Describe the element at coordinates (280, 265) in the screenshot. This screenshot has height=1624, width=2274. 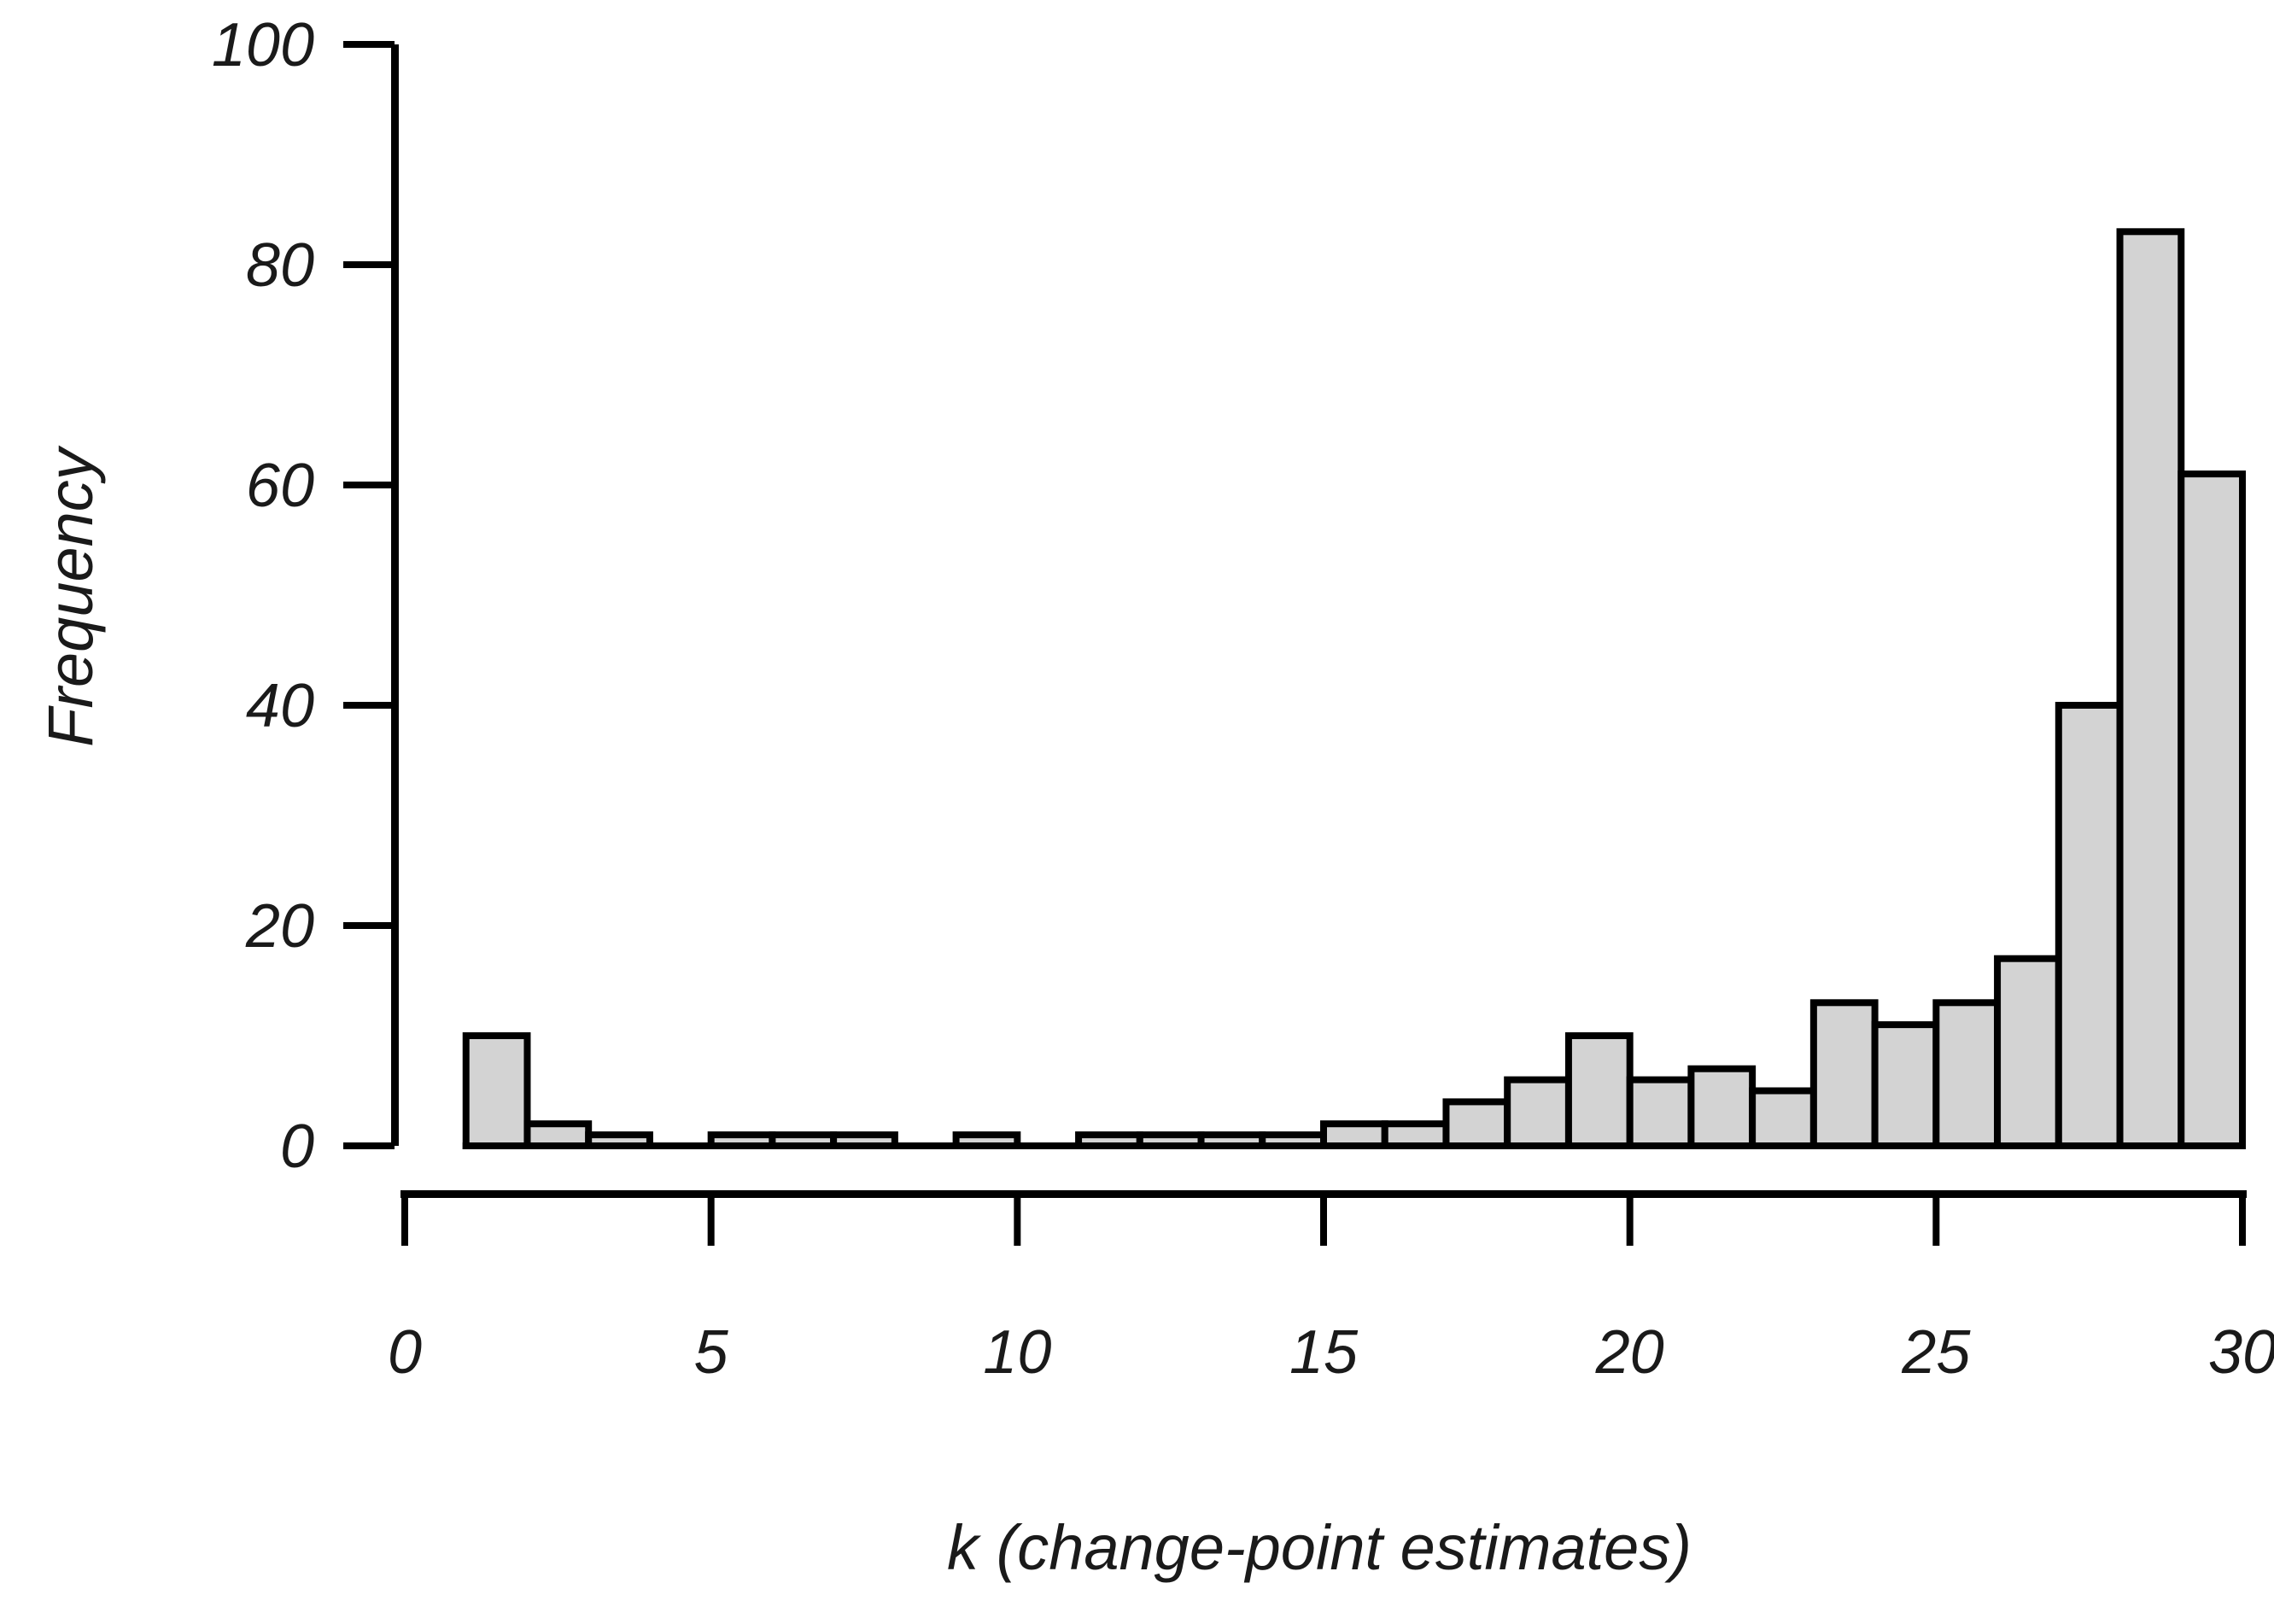
I see `y-tick-label: 80` at that location.